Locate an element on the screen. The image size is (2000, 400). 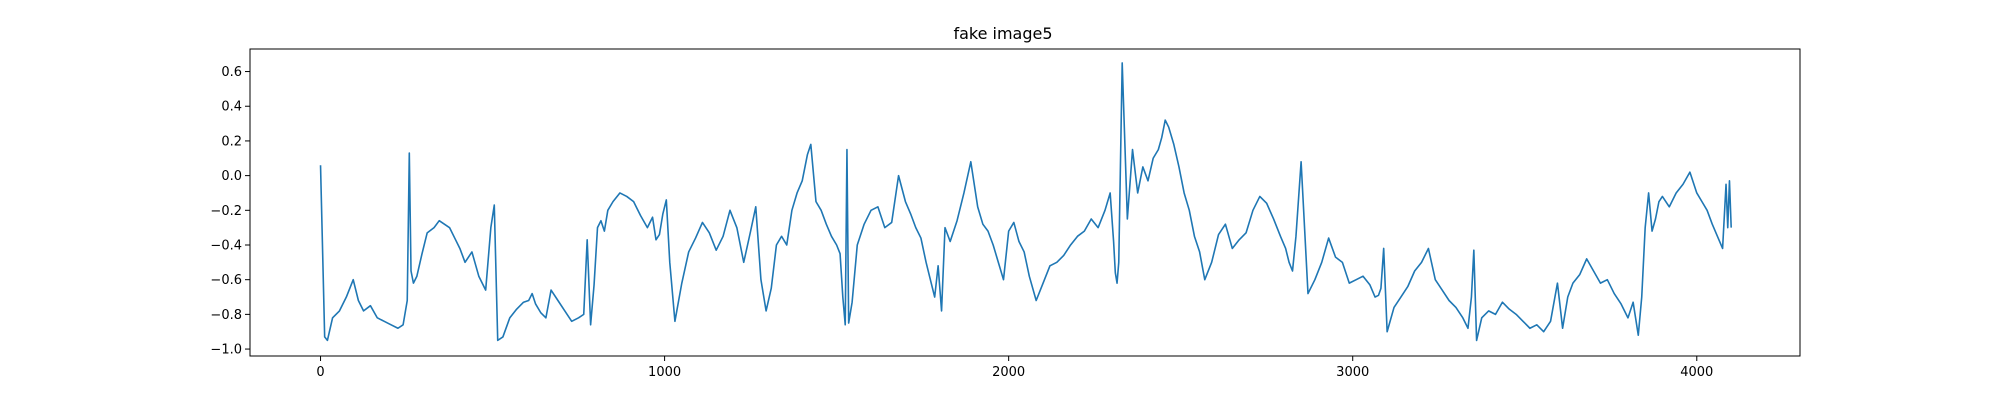
x-tick-label: 1000 is located at coordinates (664, 372).